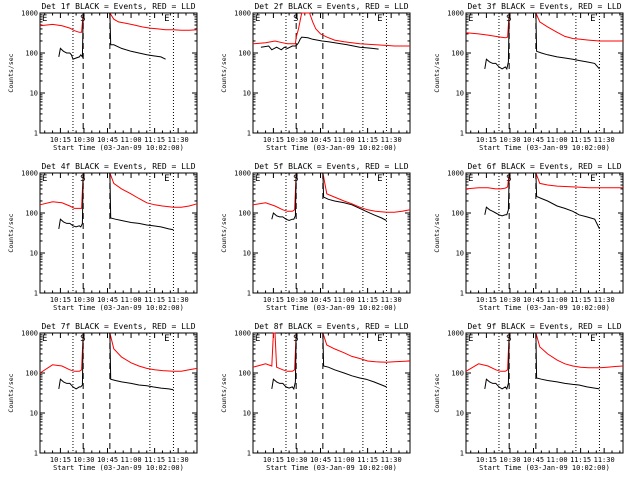 This screenshot has height=480, width=640. What do you see at coordinates (118, 326) in the screenshot?
I see `panel-title: Det 7f BLACK = Events, RED = LLD` at bounding box center [118, 326].